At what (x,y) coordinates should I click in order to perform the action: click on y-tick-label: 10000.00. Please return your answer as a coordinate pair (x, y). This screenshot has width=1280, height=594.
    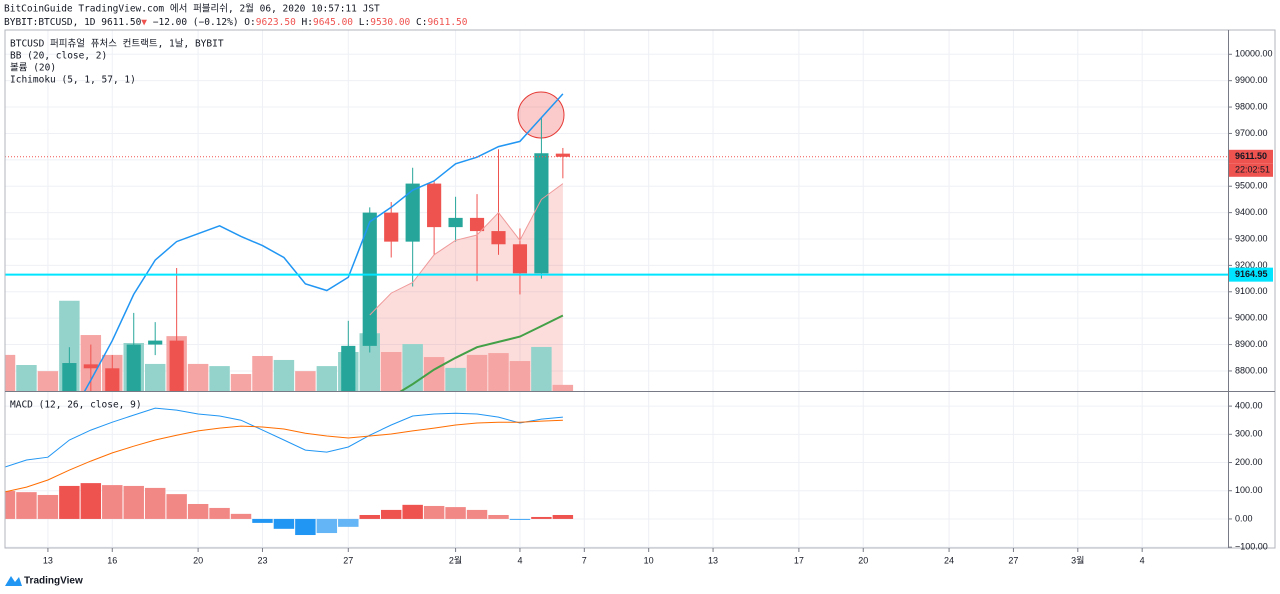
    Looking at the image, I should click on (1254, 54).